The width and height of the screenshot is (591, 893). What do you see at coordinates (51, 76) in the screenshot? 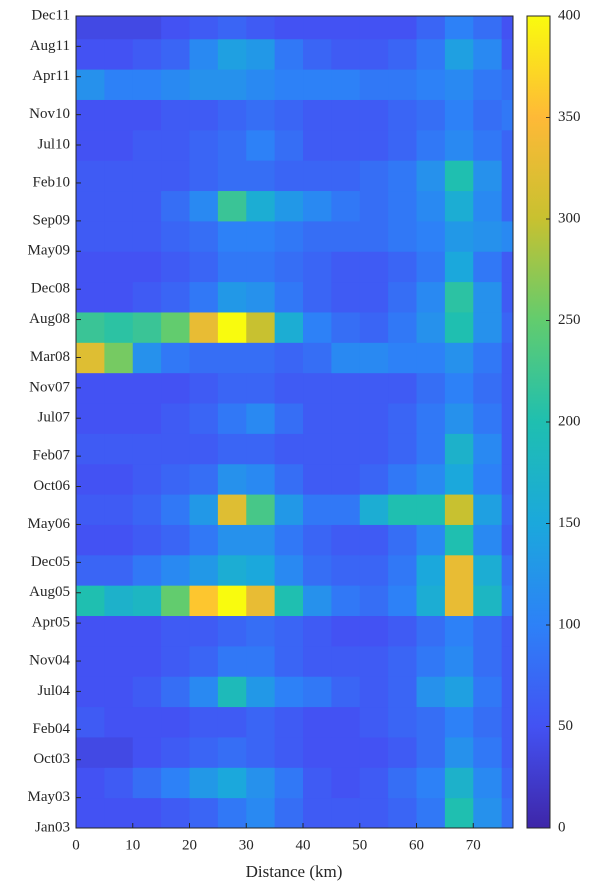
I see `y-tick-label: Apr11` at bounding box center [51, 76].